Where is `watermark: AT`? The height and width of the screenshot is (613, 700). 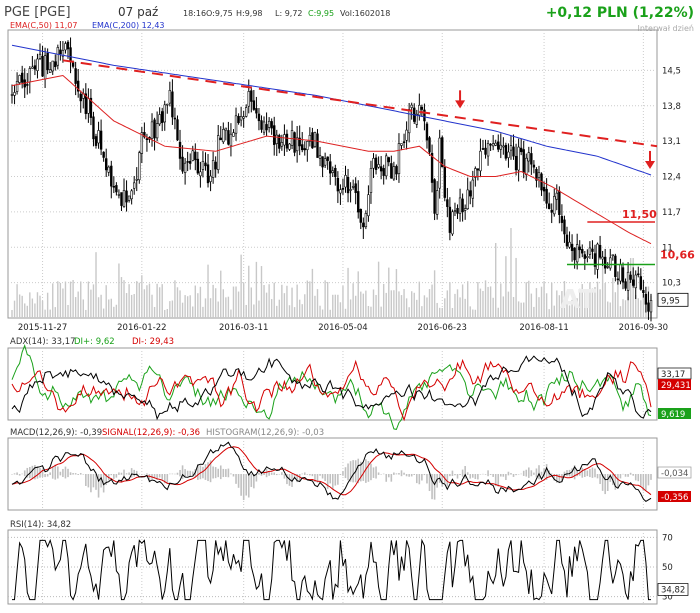 watermark: AT is located at coordinates (578, 300).